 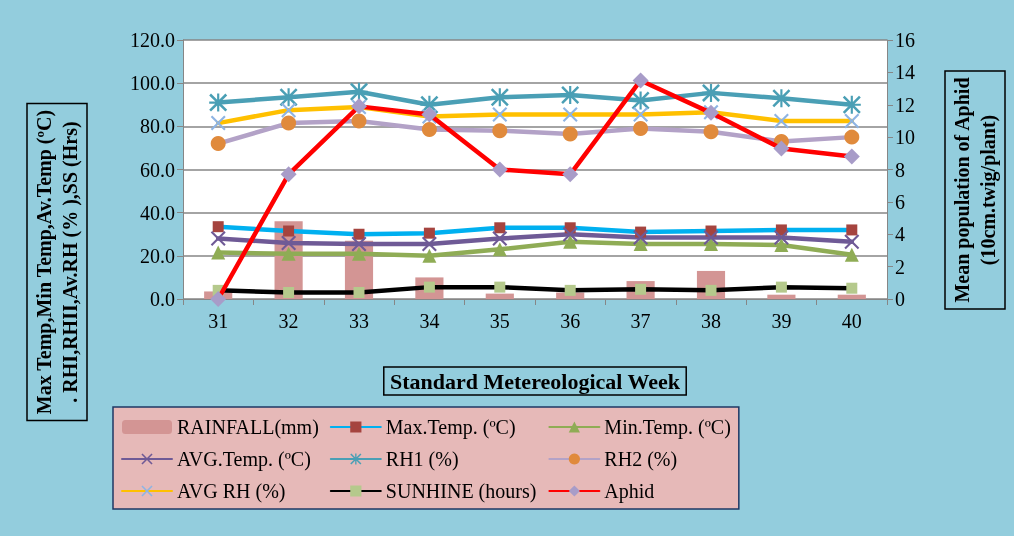 I want to click on y2-tick-label: 6, so click(x=900, y=201).